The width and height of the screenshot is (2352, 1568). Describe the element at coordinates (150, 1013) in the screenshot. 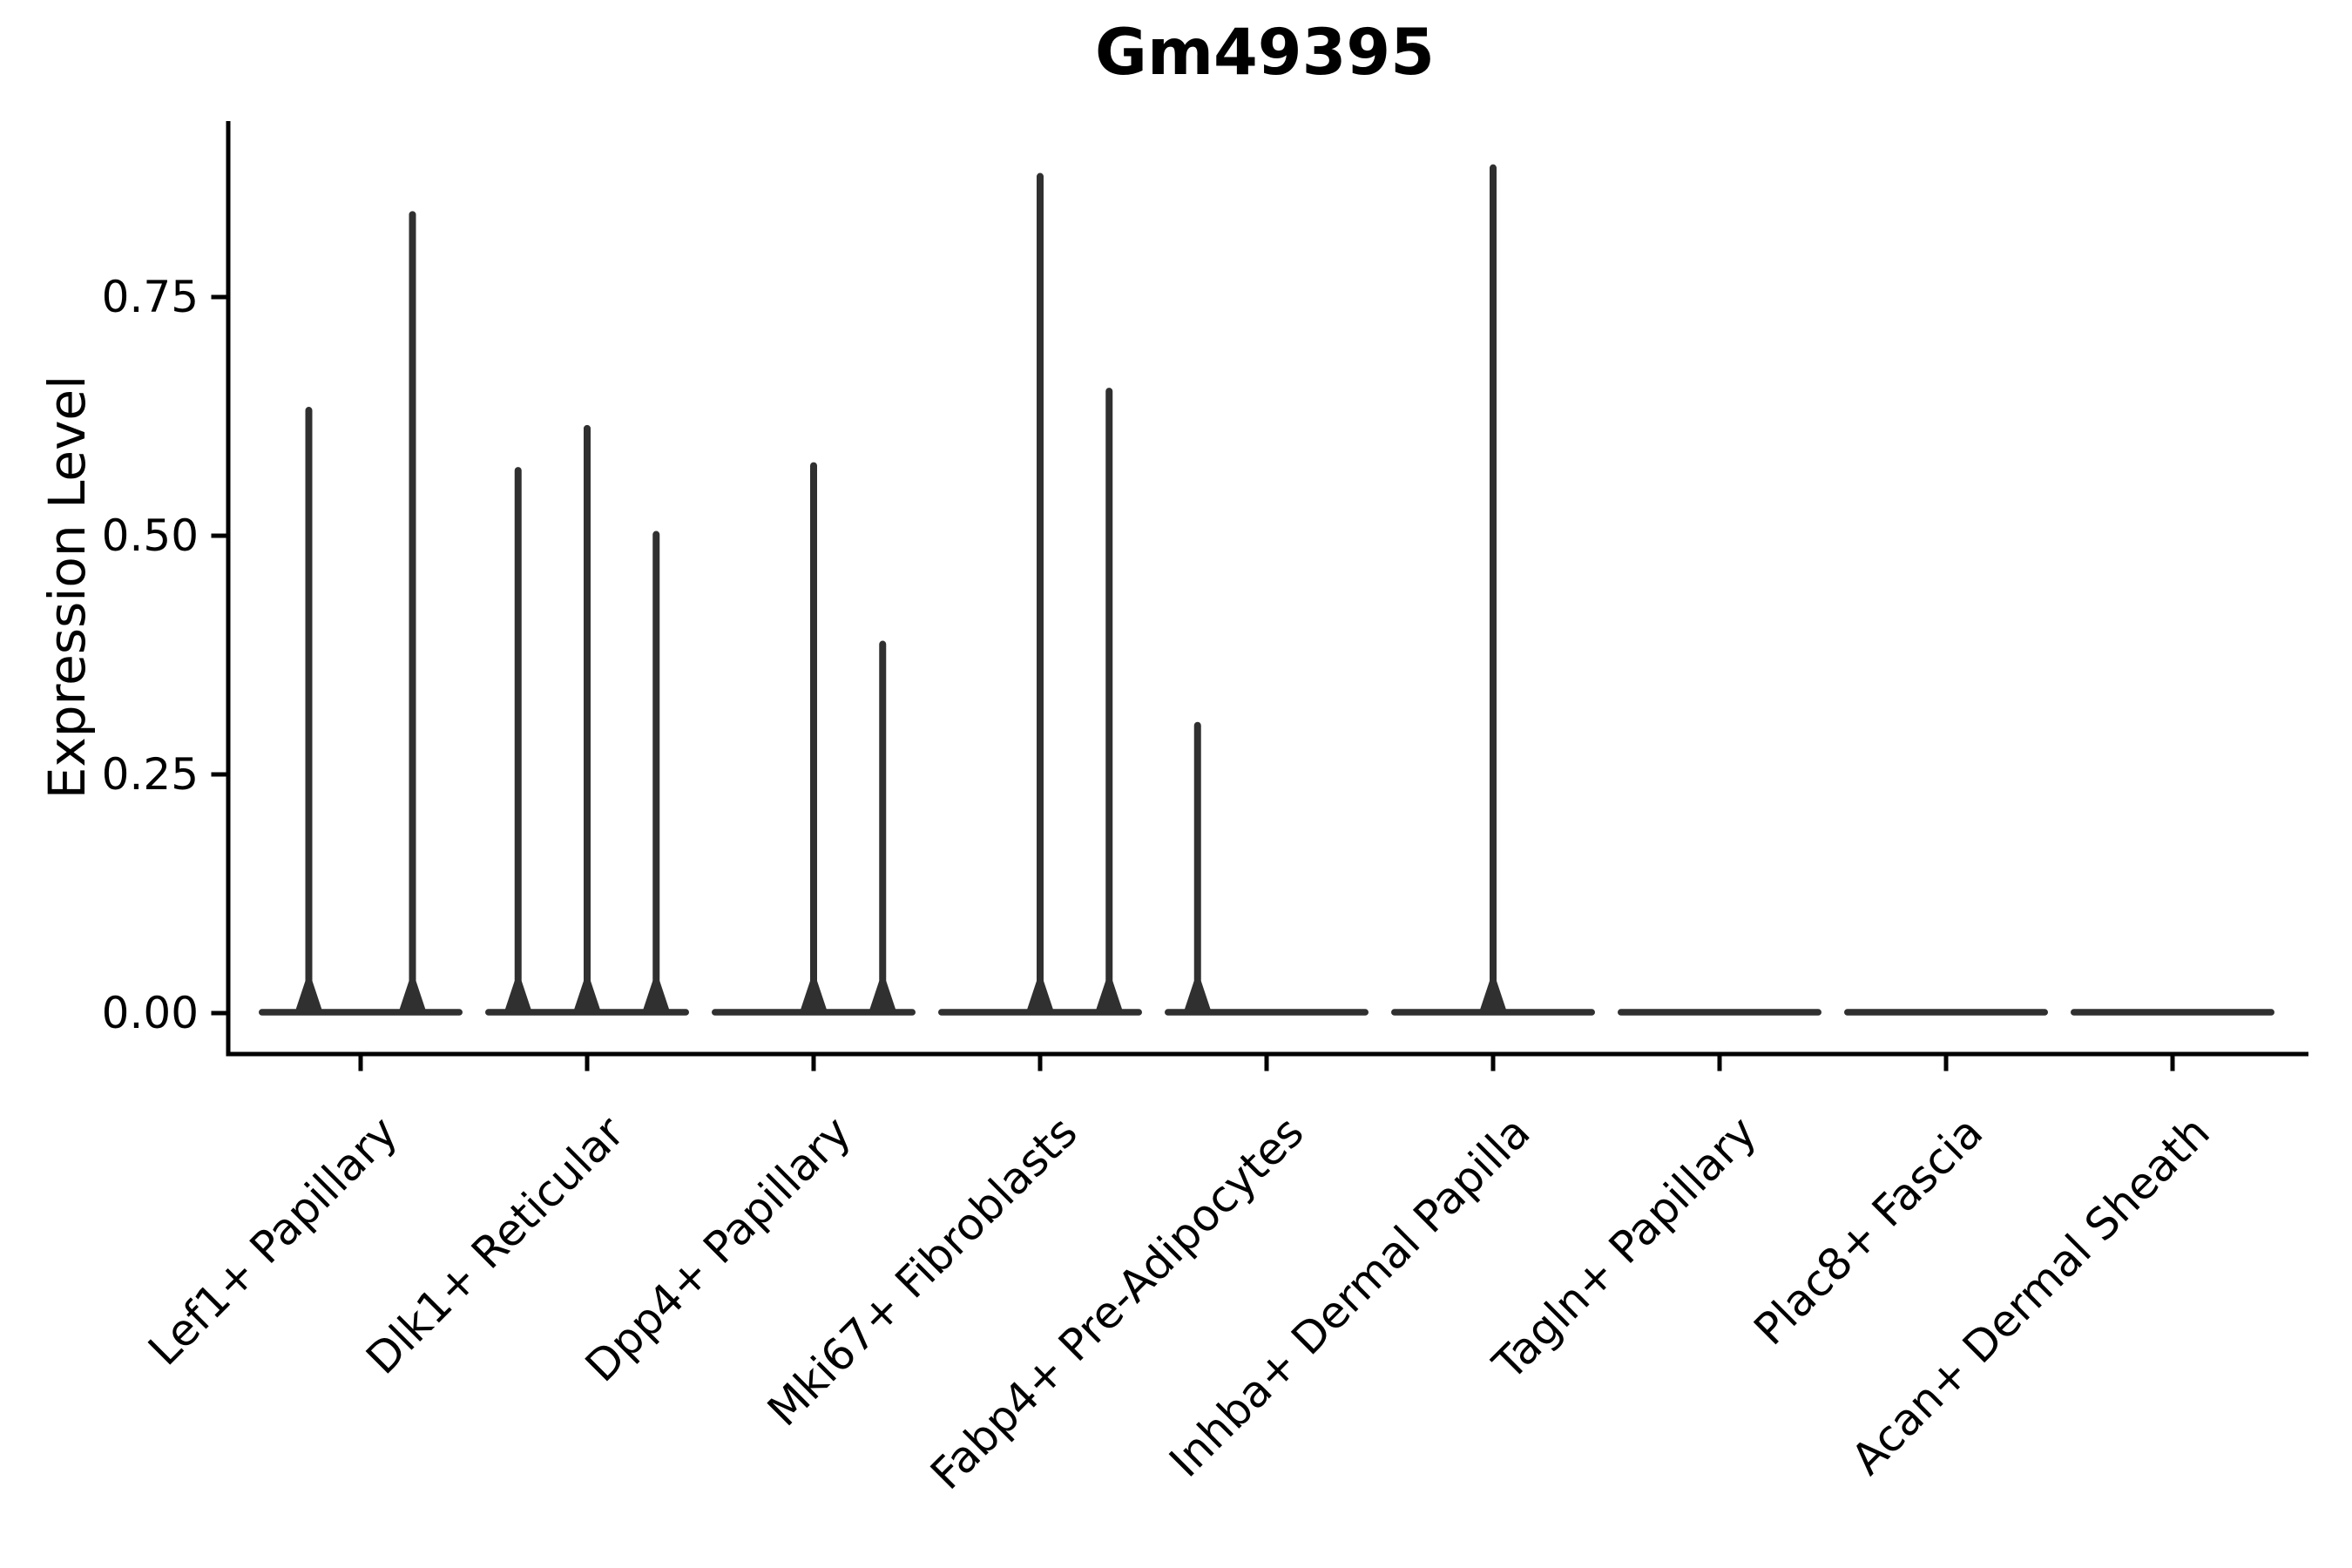

I see `y-tick-label: 0.00` at that location.